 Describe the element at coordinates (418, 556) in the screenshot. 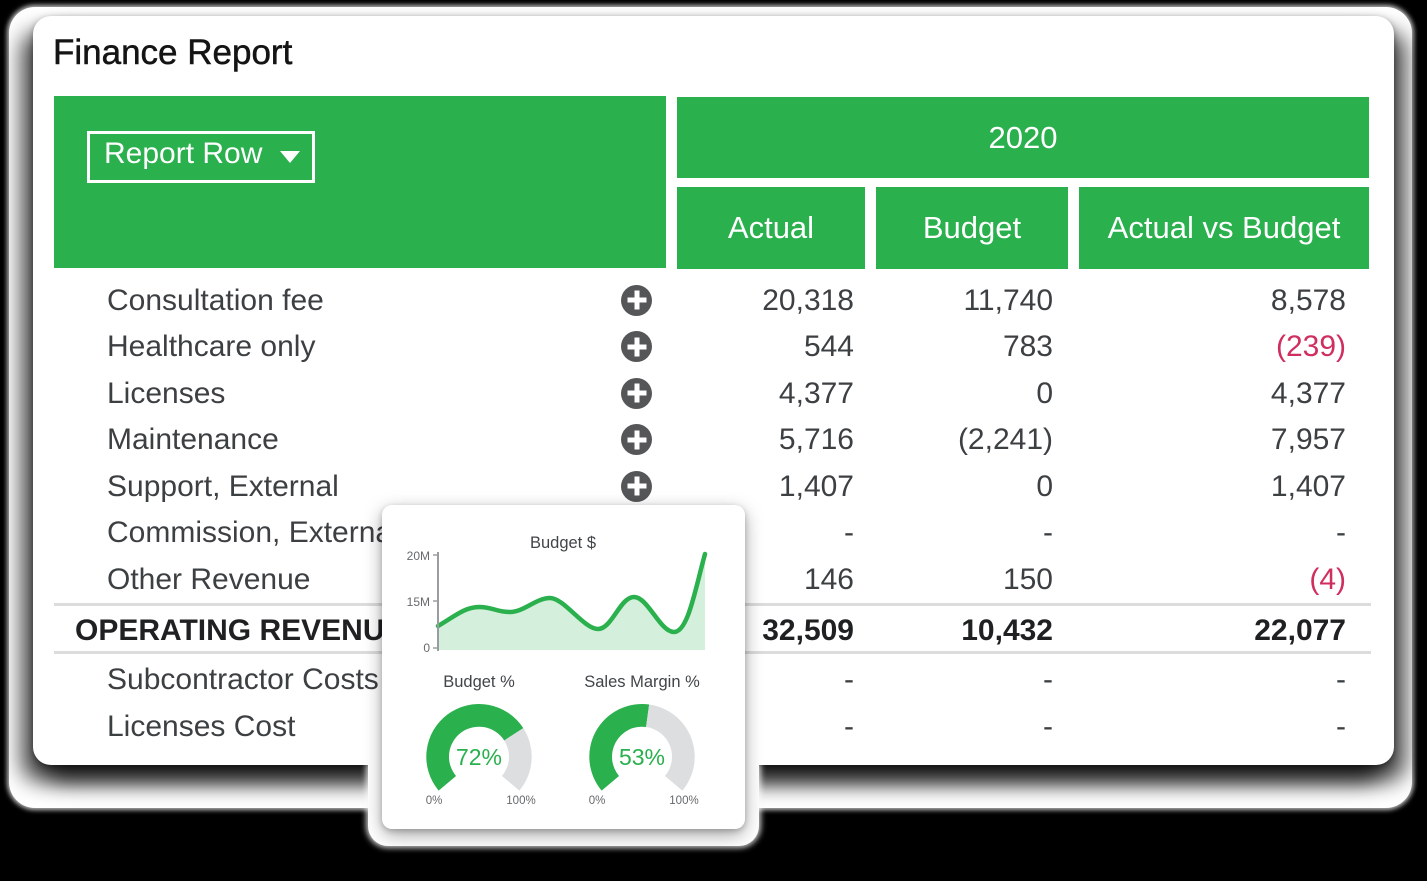

I see `svg-text: 20M` at that location.